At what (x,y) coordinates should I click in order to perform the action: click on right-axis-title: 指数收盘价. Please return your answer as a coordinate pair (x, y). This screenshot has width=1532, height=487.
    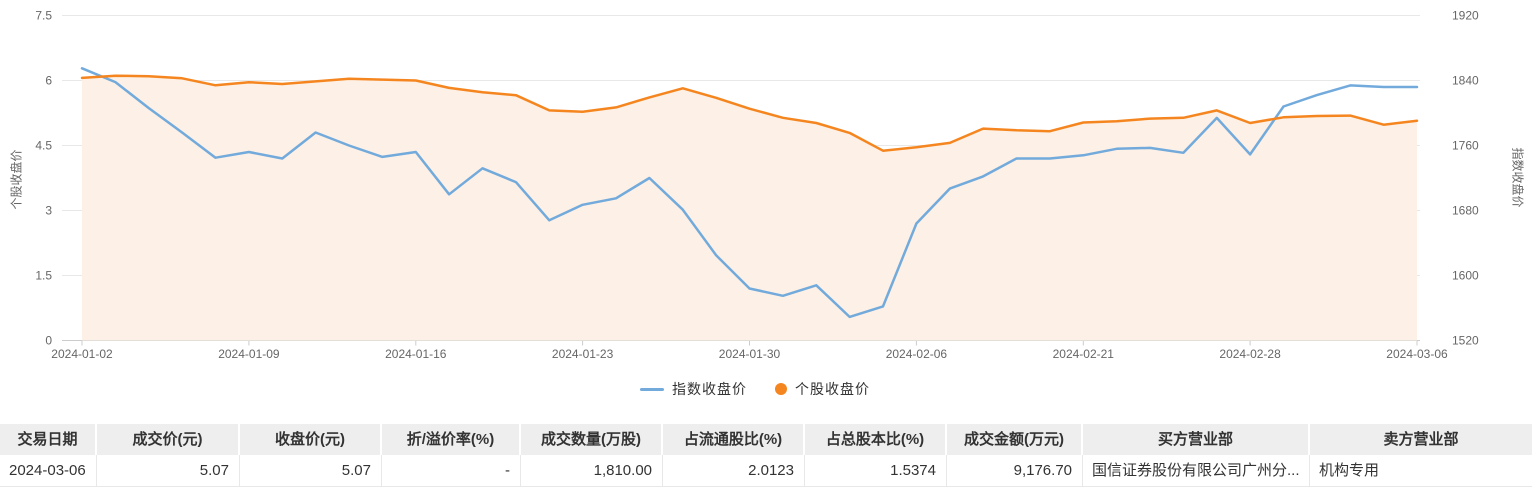
    Looking at the image, I should click on (1517, 177).